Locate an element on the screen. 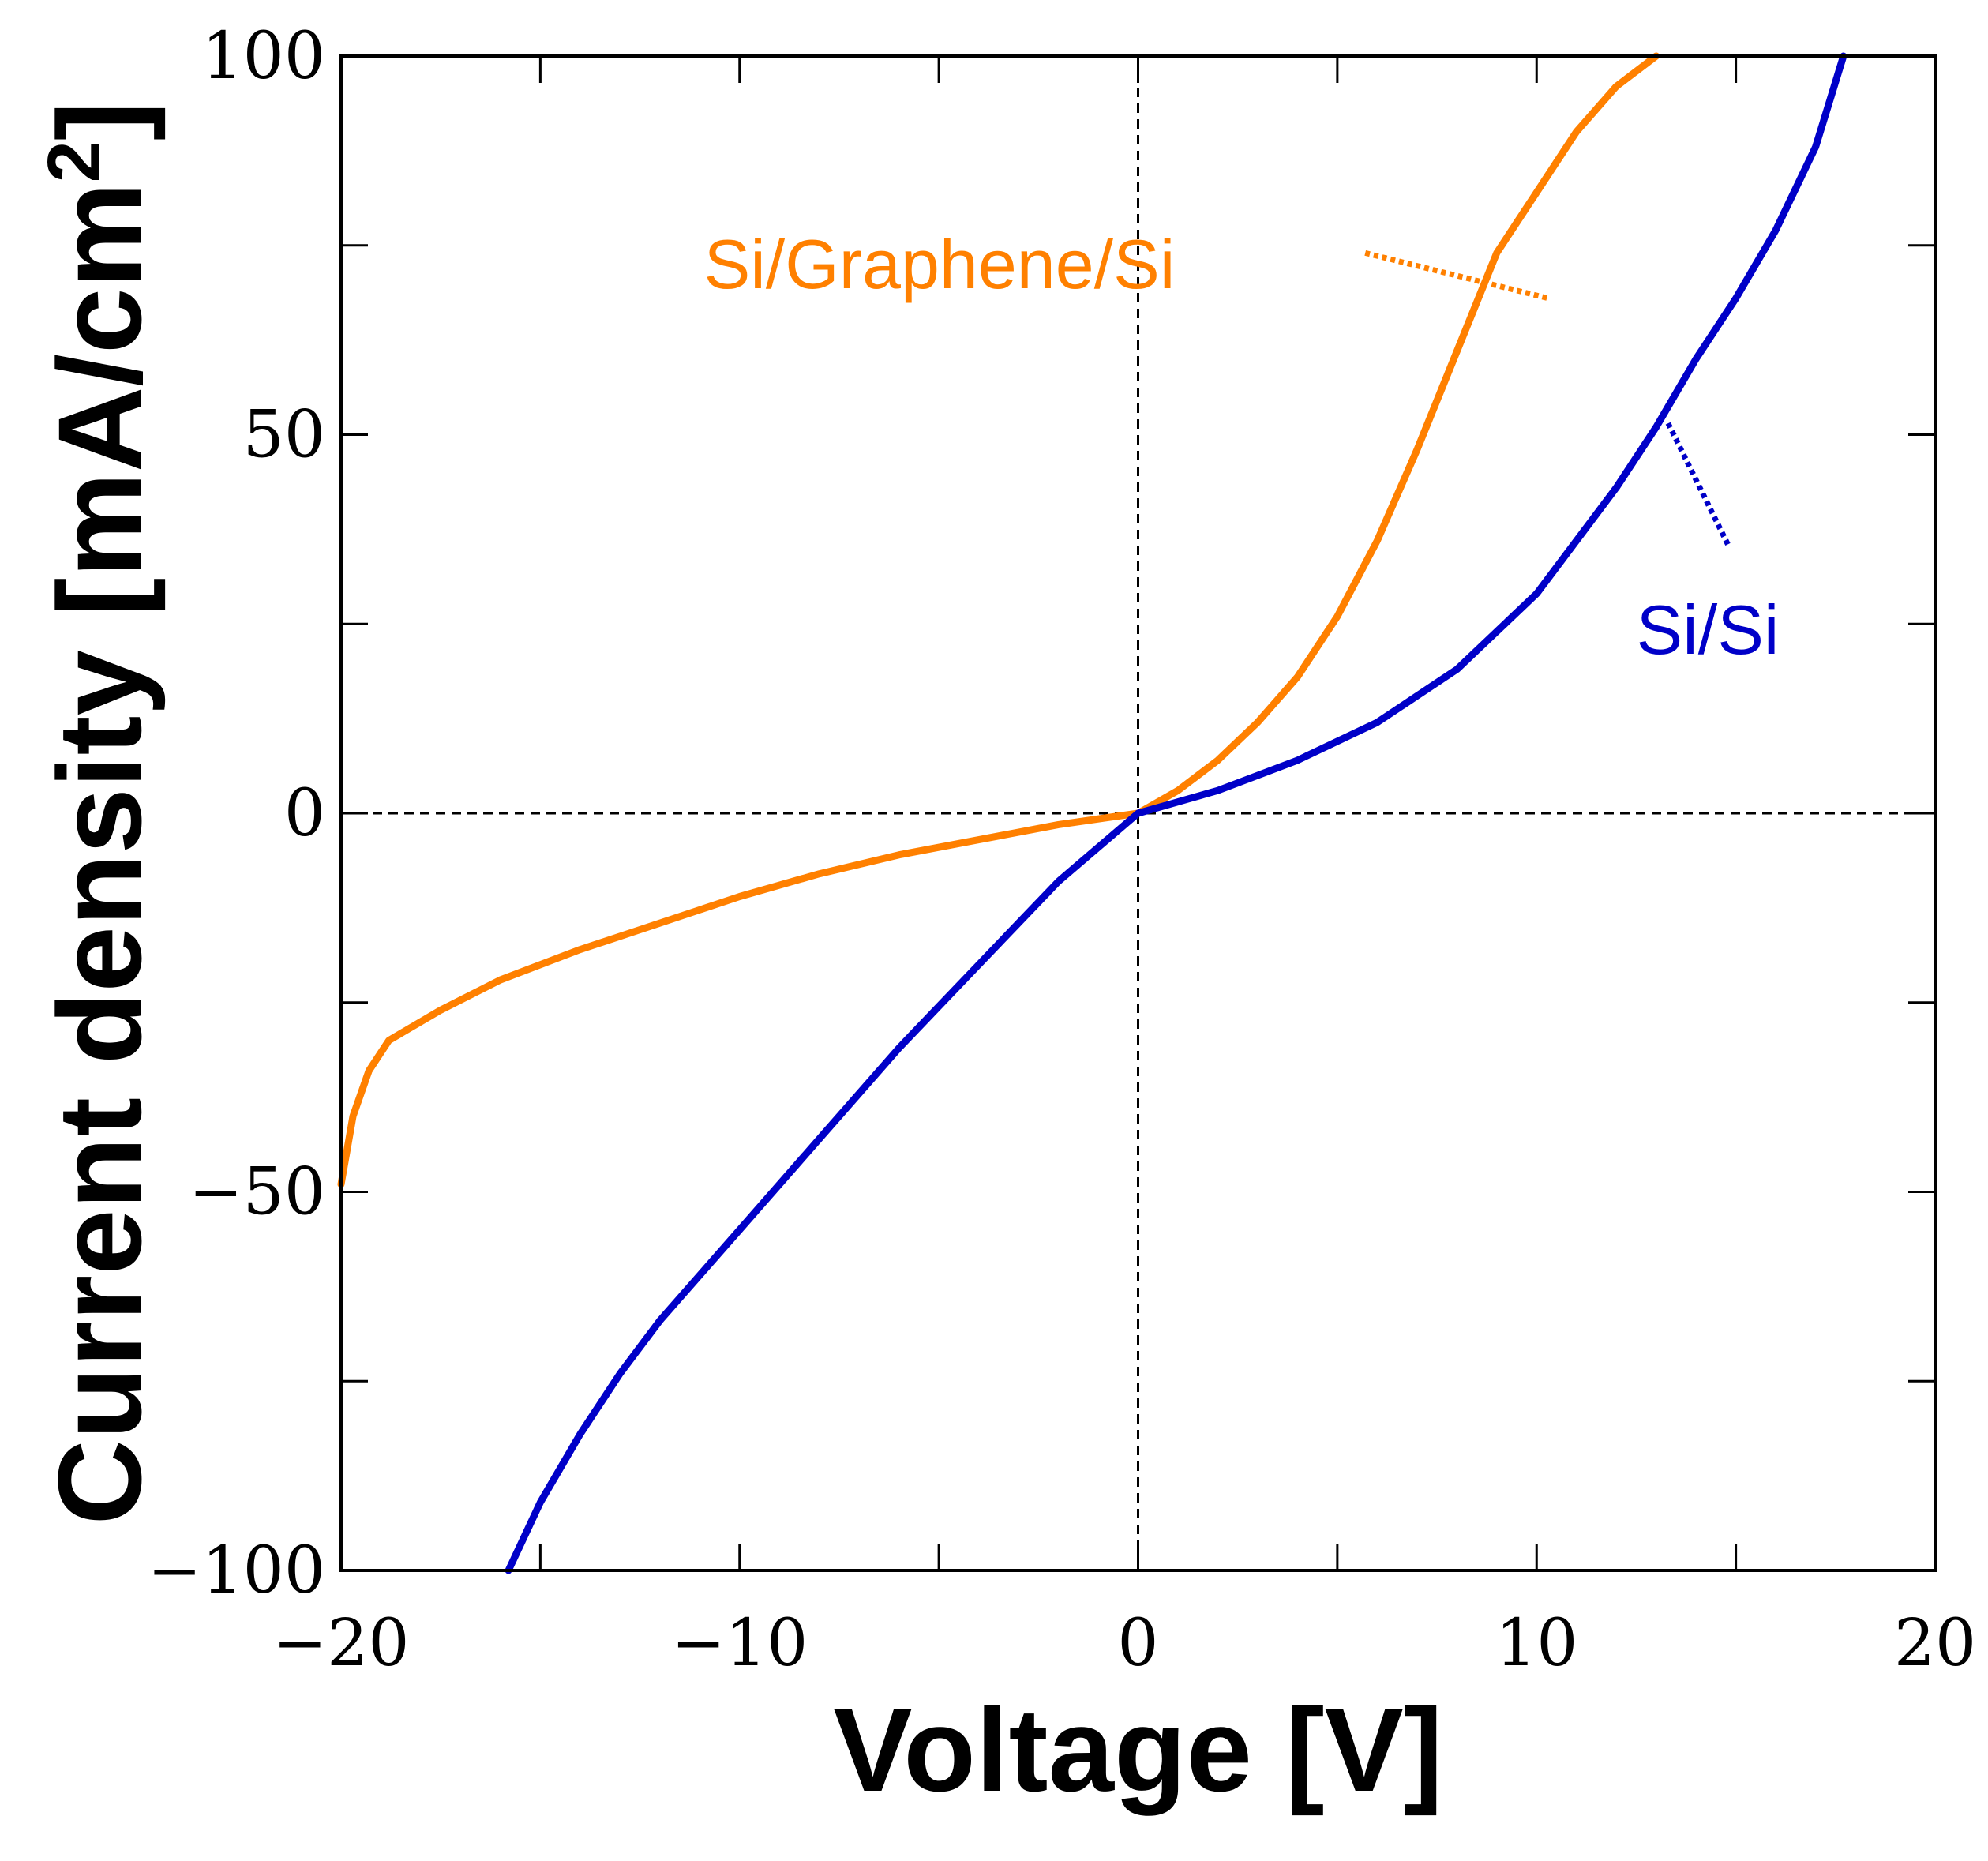 Image resolution: width=1988 pixels, height=1861 pixels. x-tick-label: −10 is located at coordinates (739, 1644).